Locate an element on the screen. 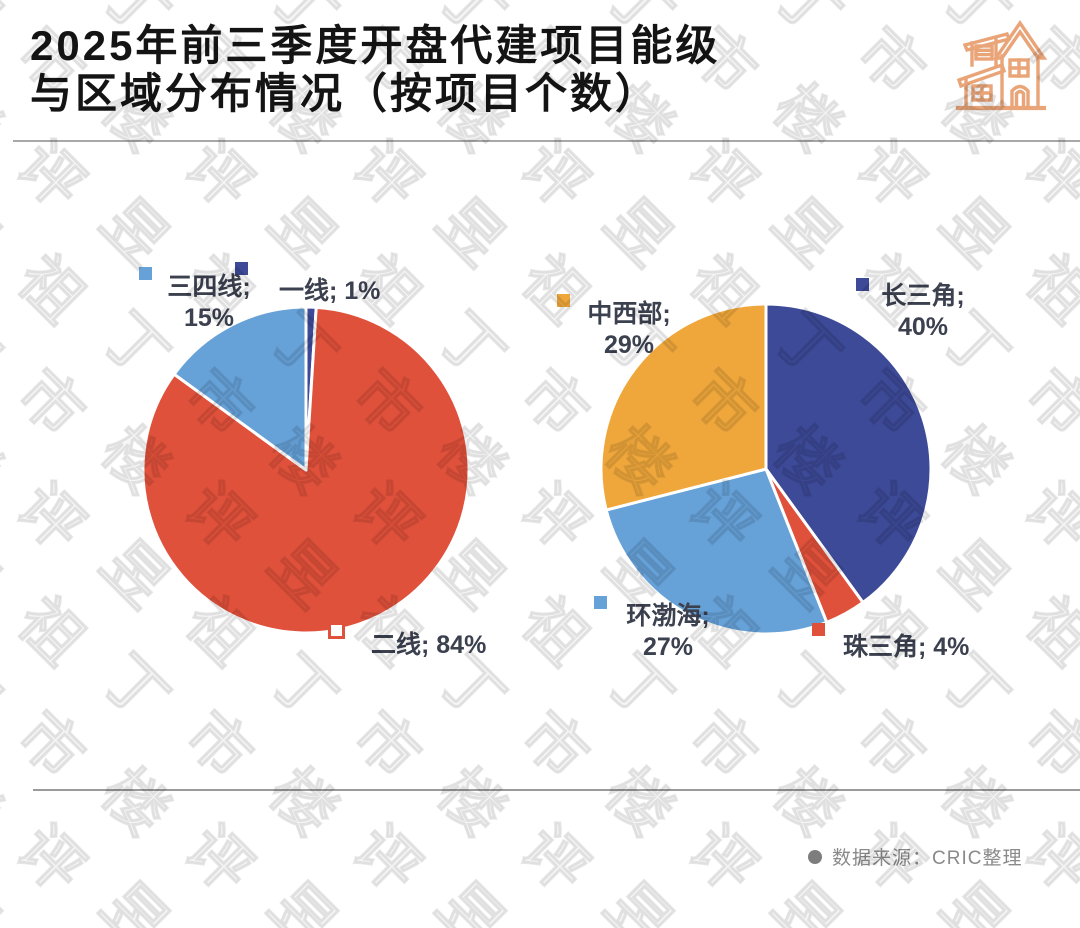 The width and height of the screenshot is (1080, 928). project-tier-distribution-pie is located at coordinates (306, 470).